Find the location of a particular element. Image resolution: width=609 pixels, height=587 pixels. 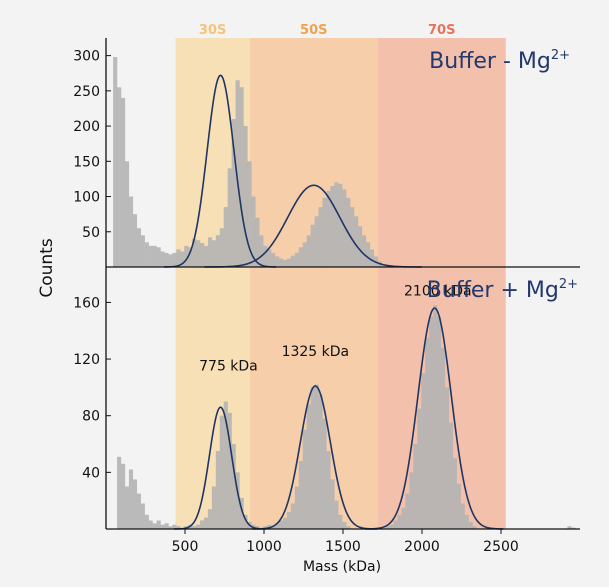

y-tick-label: 120 is located at coordinates (86, 360).